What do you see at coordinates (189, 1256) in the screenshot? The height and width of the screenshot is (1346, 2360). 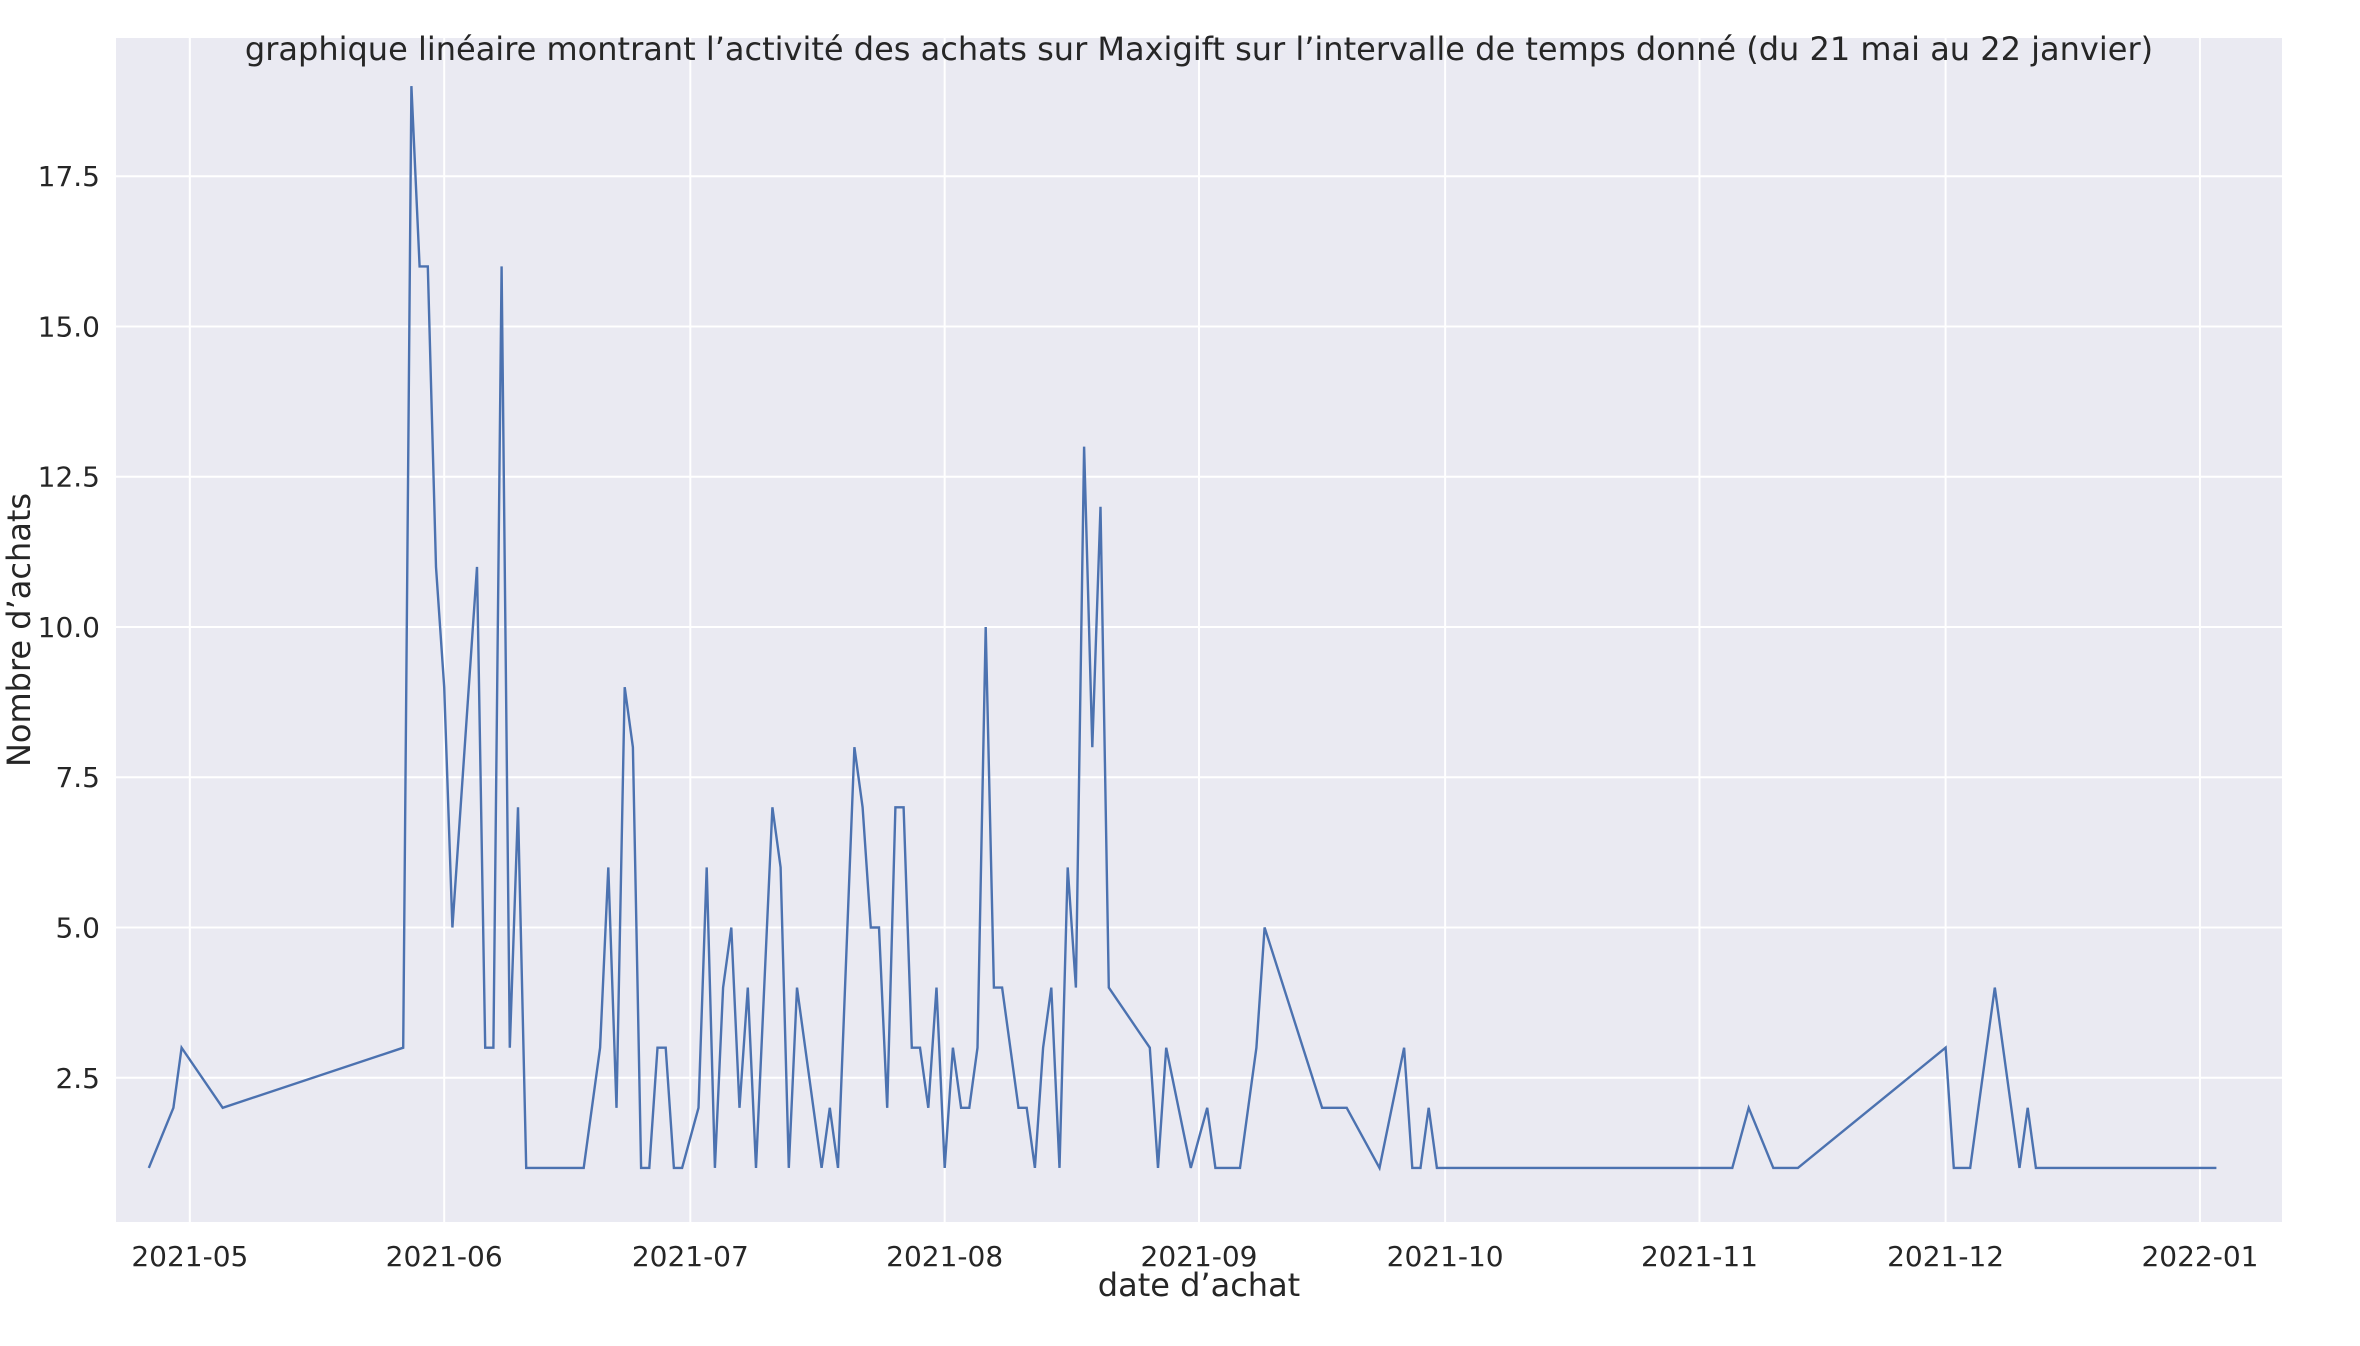 I see `x-tick-label: 2021-05` at bounding box center [189, 1256].